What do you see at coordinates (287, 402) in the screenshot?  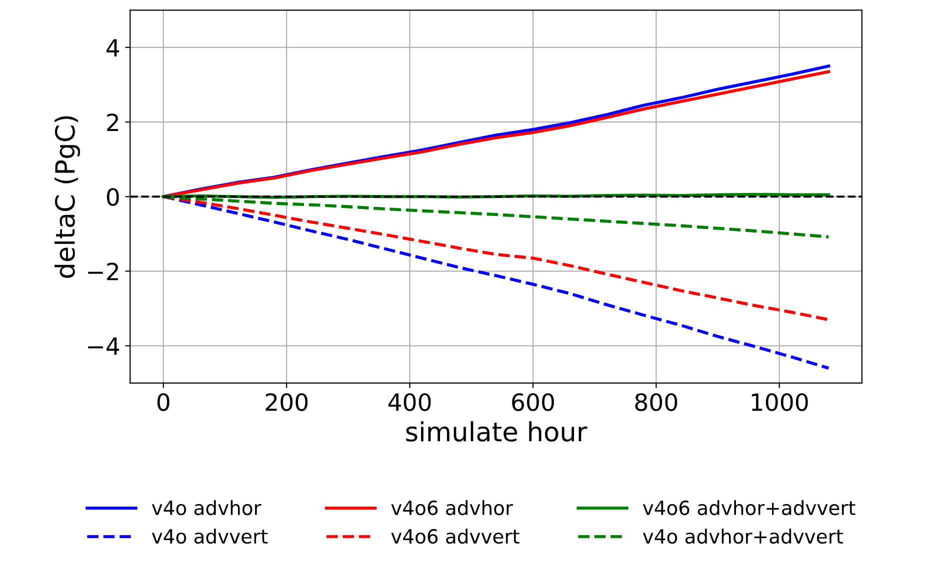 I see `x-tick-label: 200` at bounding box center [287, 402].